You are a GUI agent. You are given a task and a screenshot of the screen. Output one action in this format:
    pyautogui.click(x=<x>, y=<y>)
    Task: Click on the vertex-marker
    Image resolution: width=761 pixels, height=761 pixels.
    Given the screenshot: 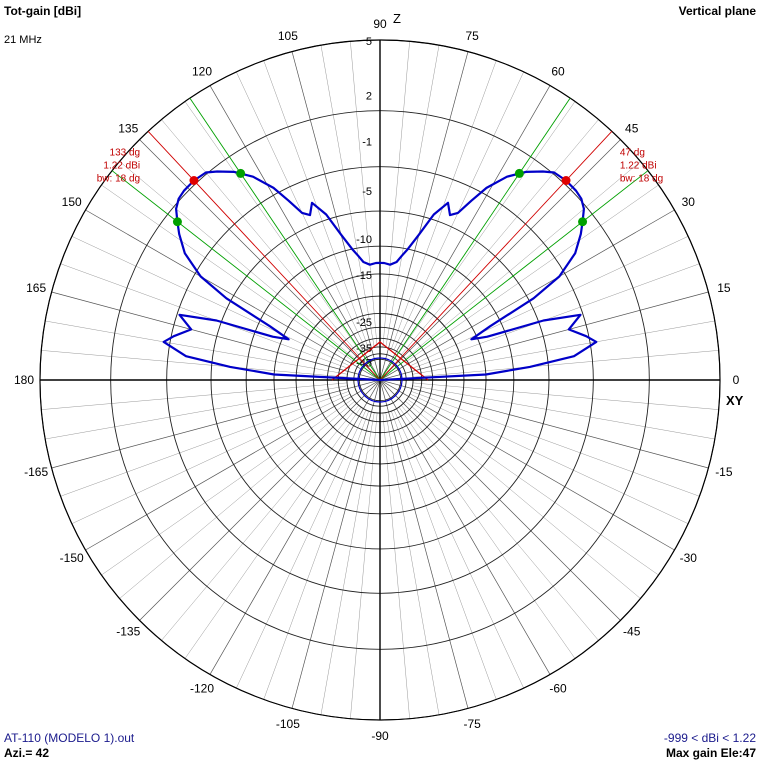 What is the action you would take?
    pyautogui.click(x=380, y=361)
    